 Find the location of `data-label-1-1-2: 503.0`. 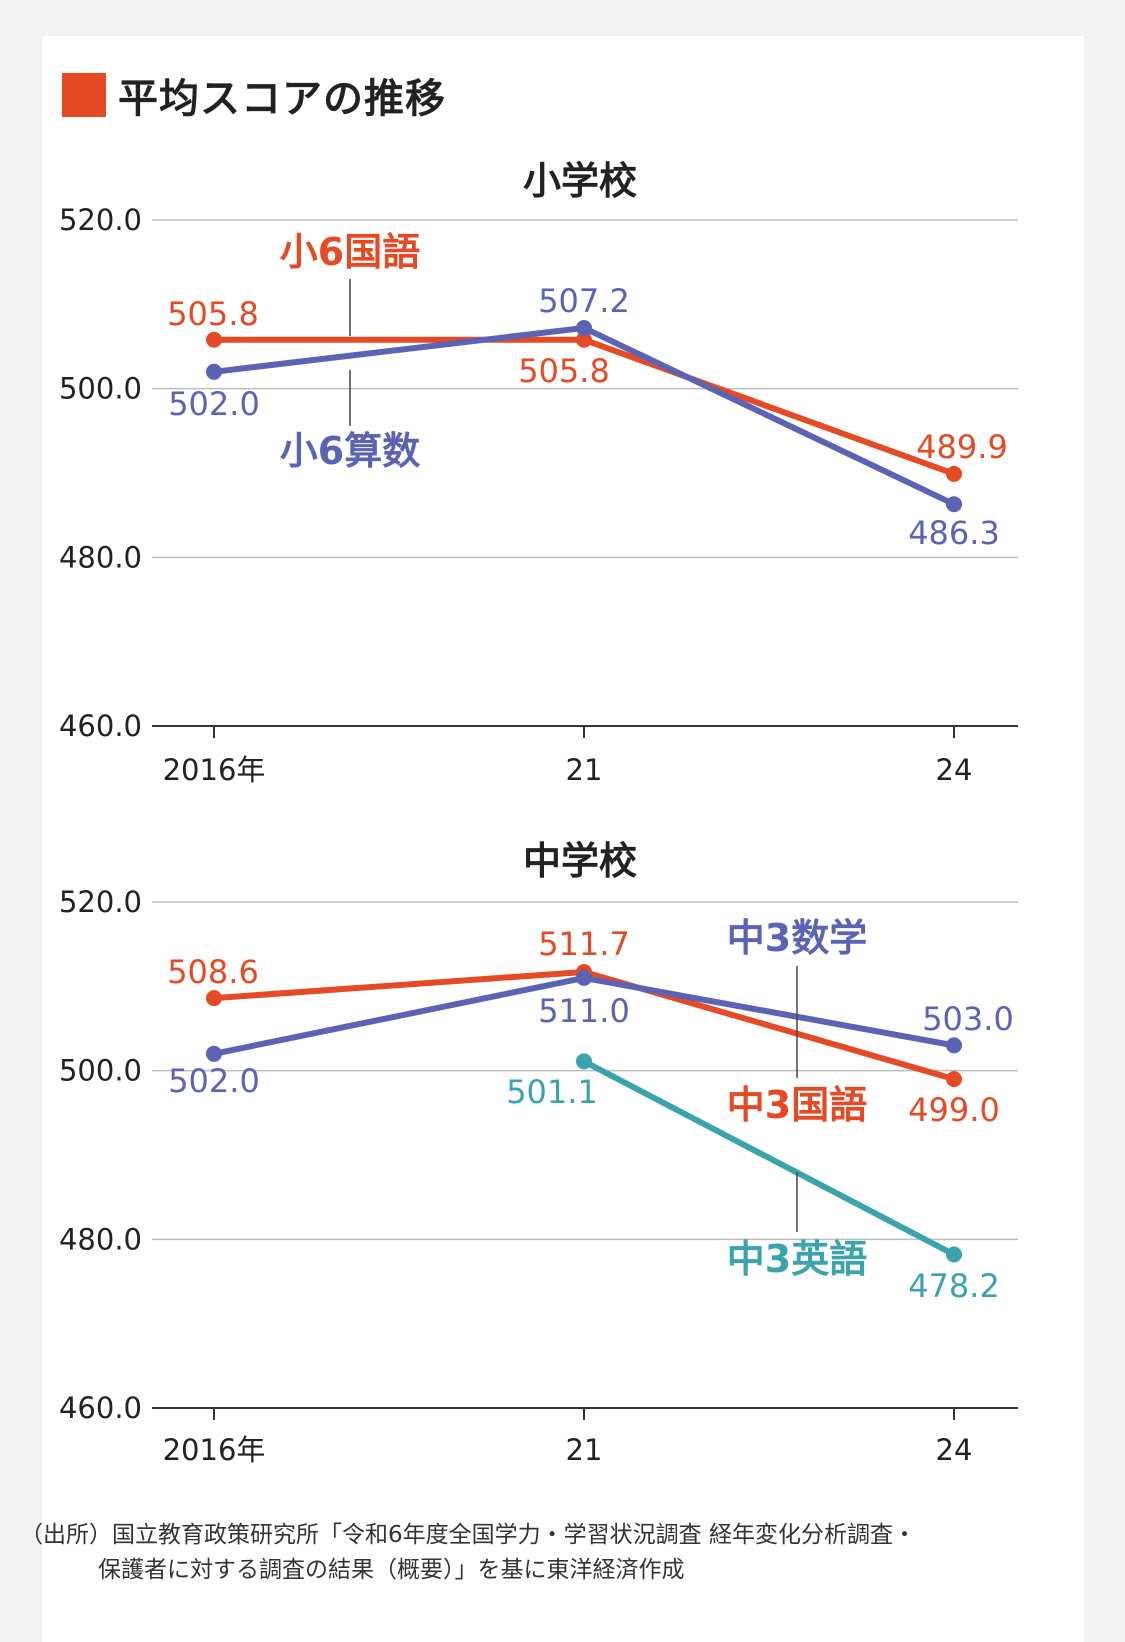

data-label-1-1-2: 503.0 is located at coordinates (968, 1019).